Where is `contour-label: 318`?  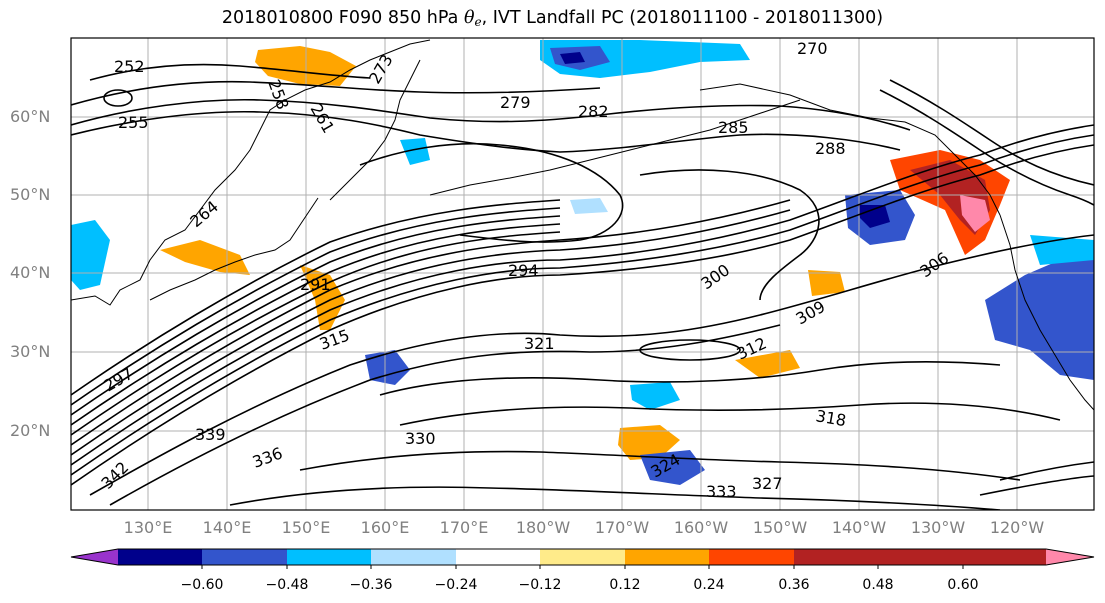 contour-label: 318 is located at coordinates (830, 418).